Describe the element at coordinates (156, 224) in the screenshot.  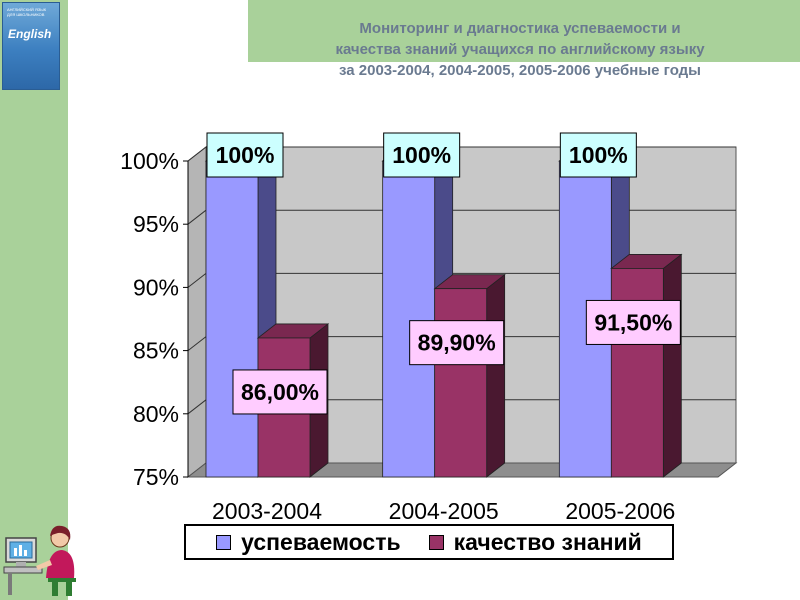
I see `y-tick-label: 95%` at that location.